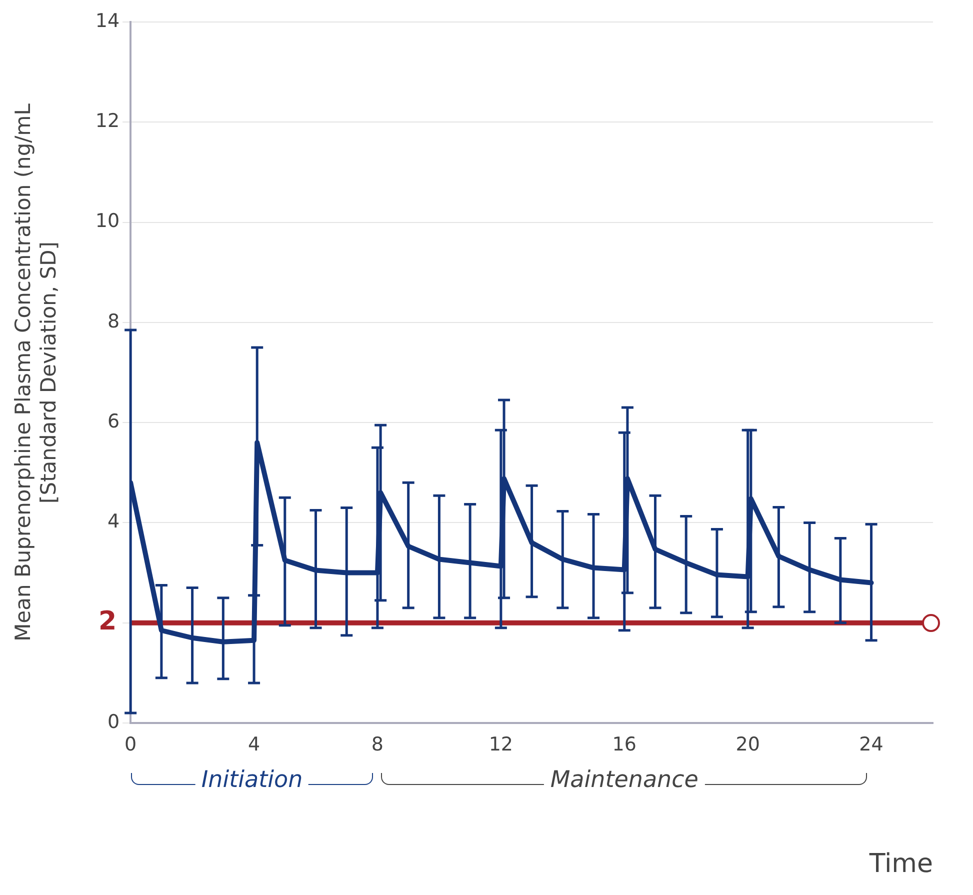 This screenshot has width=973, height=895. I want to click on x-tick-label: 16, so click(624, 744).